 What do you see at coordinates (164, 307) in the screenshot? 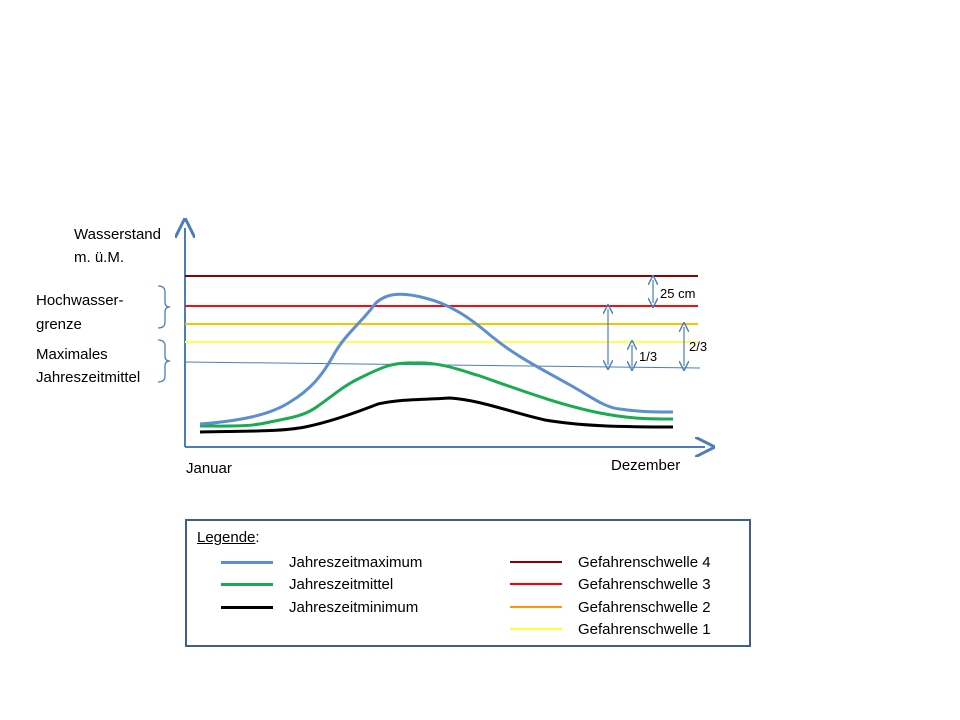
I see `hochwasser-brace` at bounding box center [164, 307].